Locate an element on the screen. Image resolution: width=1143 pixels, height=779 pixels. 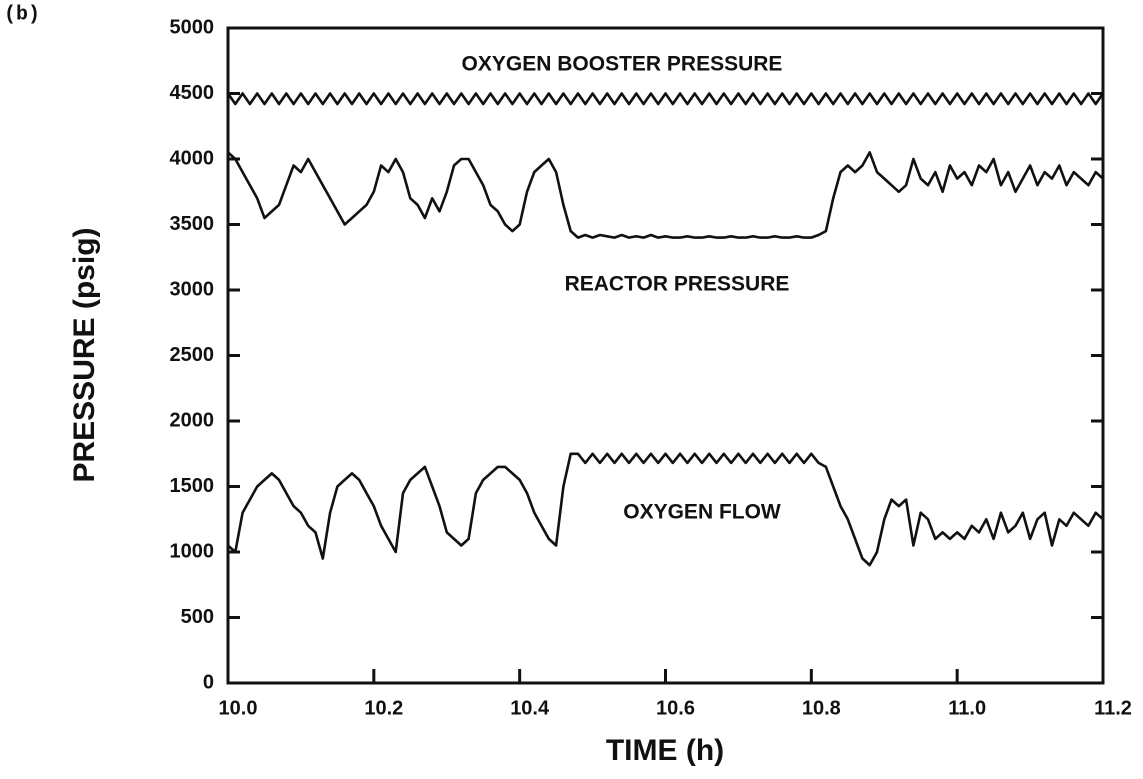
y-tick-label: 2500 is located at coordinates (192, 355).